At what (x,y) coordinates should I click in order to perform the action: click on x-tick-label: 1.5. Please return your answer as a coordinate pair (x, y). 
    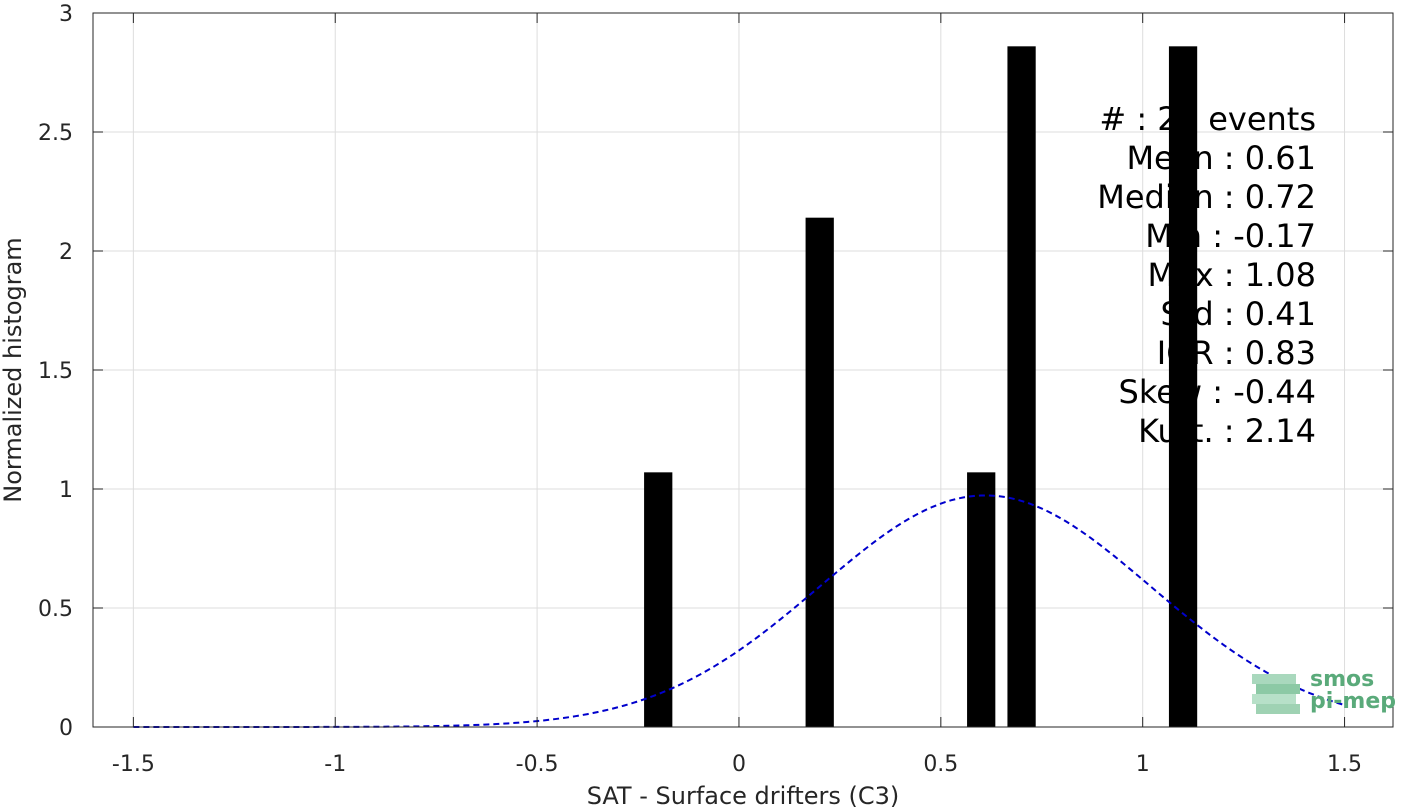
    Looking at the image, I should click on (1344, 764).